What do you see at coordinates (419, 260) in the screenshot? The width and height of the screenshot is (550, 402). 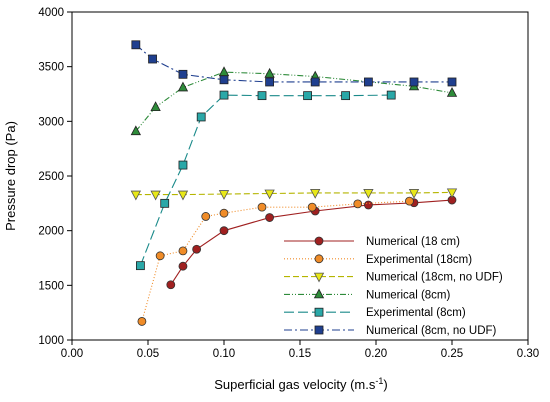 I see `legend-label-2: Experimental (18cm)` at bounding box center [419, 260].